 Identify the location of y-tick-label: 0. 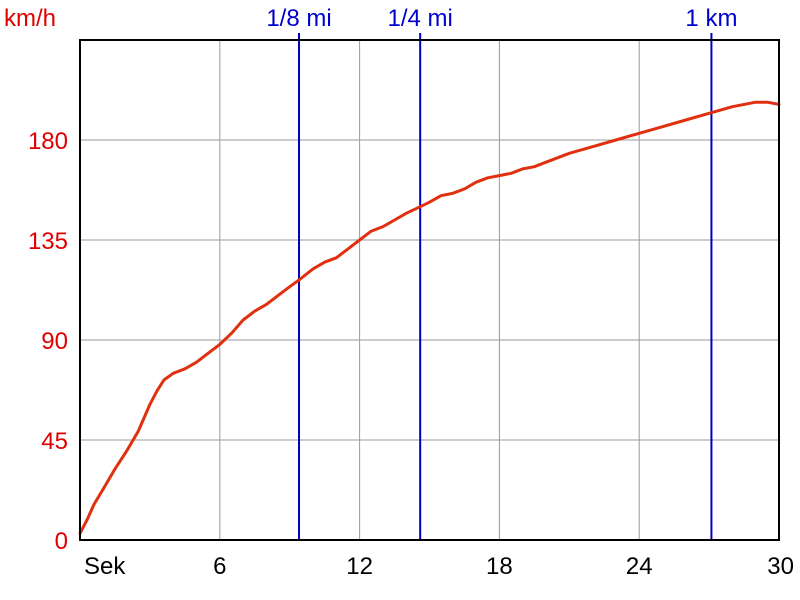
(61, 541).